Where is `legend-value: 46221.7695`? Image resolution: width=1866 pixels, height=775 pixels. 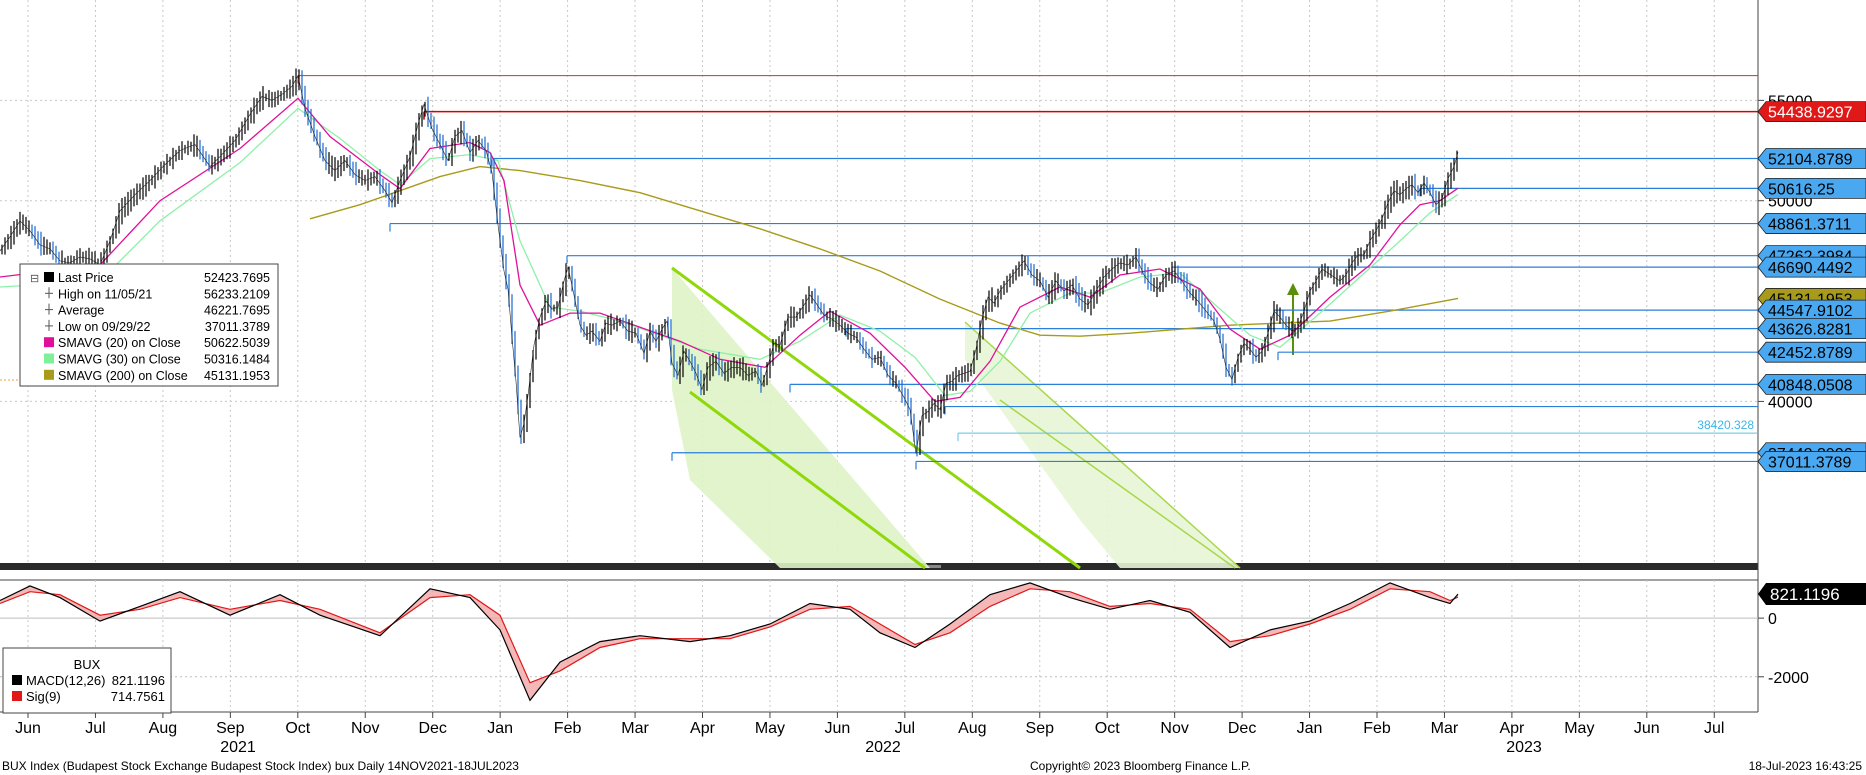 legend-value: 46221.7695 is located at coordinates (237, 311).